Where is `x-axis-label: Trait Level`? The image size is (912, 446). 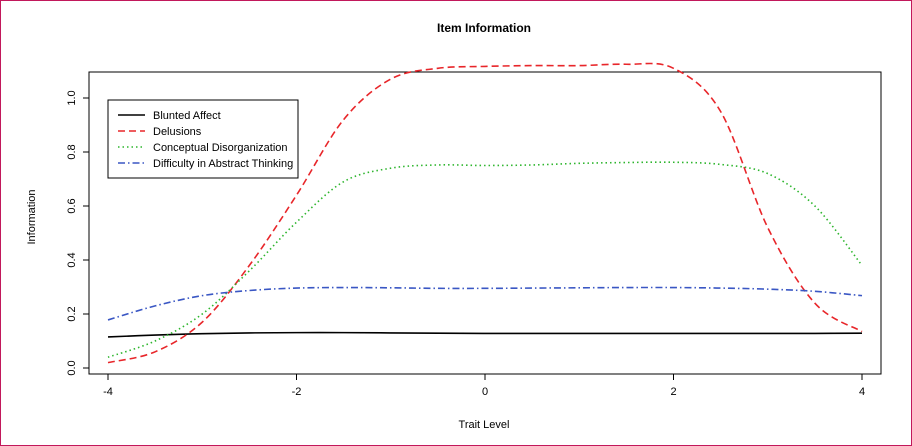
x-axis-label: Trait Level is located at coordinates (484, 425).